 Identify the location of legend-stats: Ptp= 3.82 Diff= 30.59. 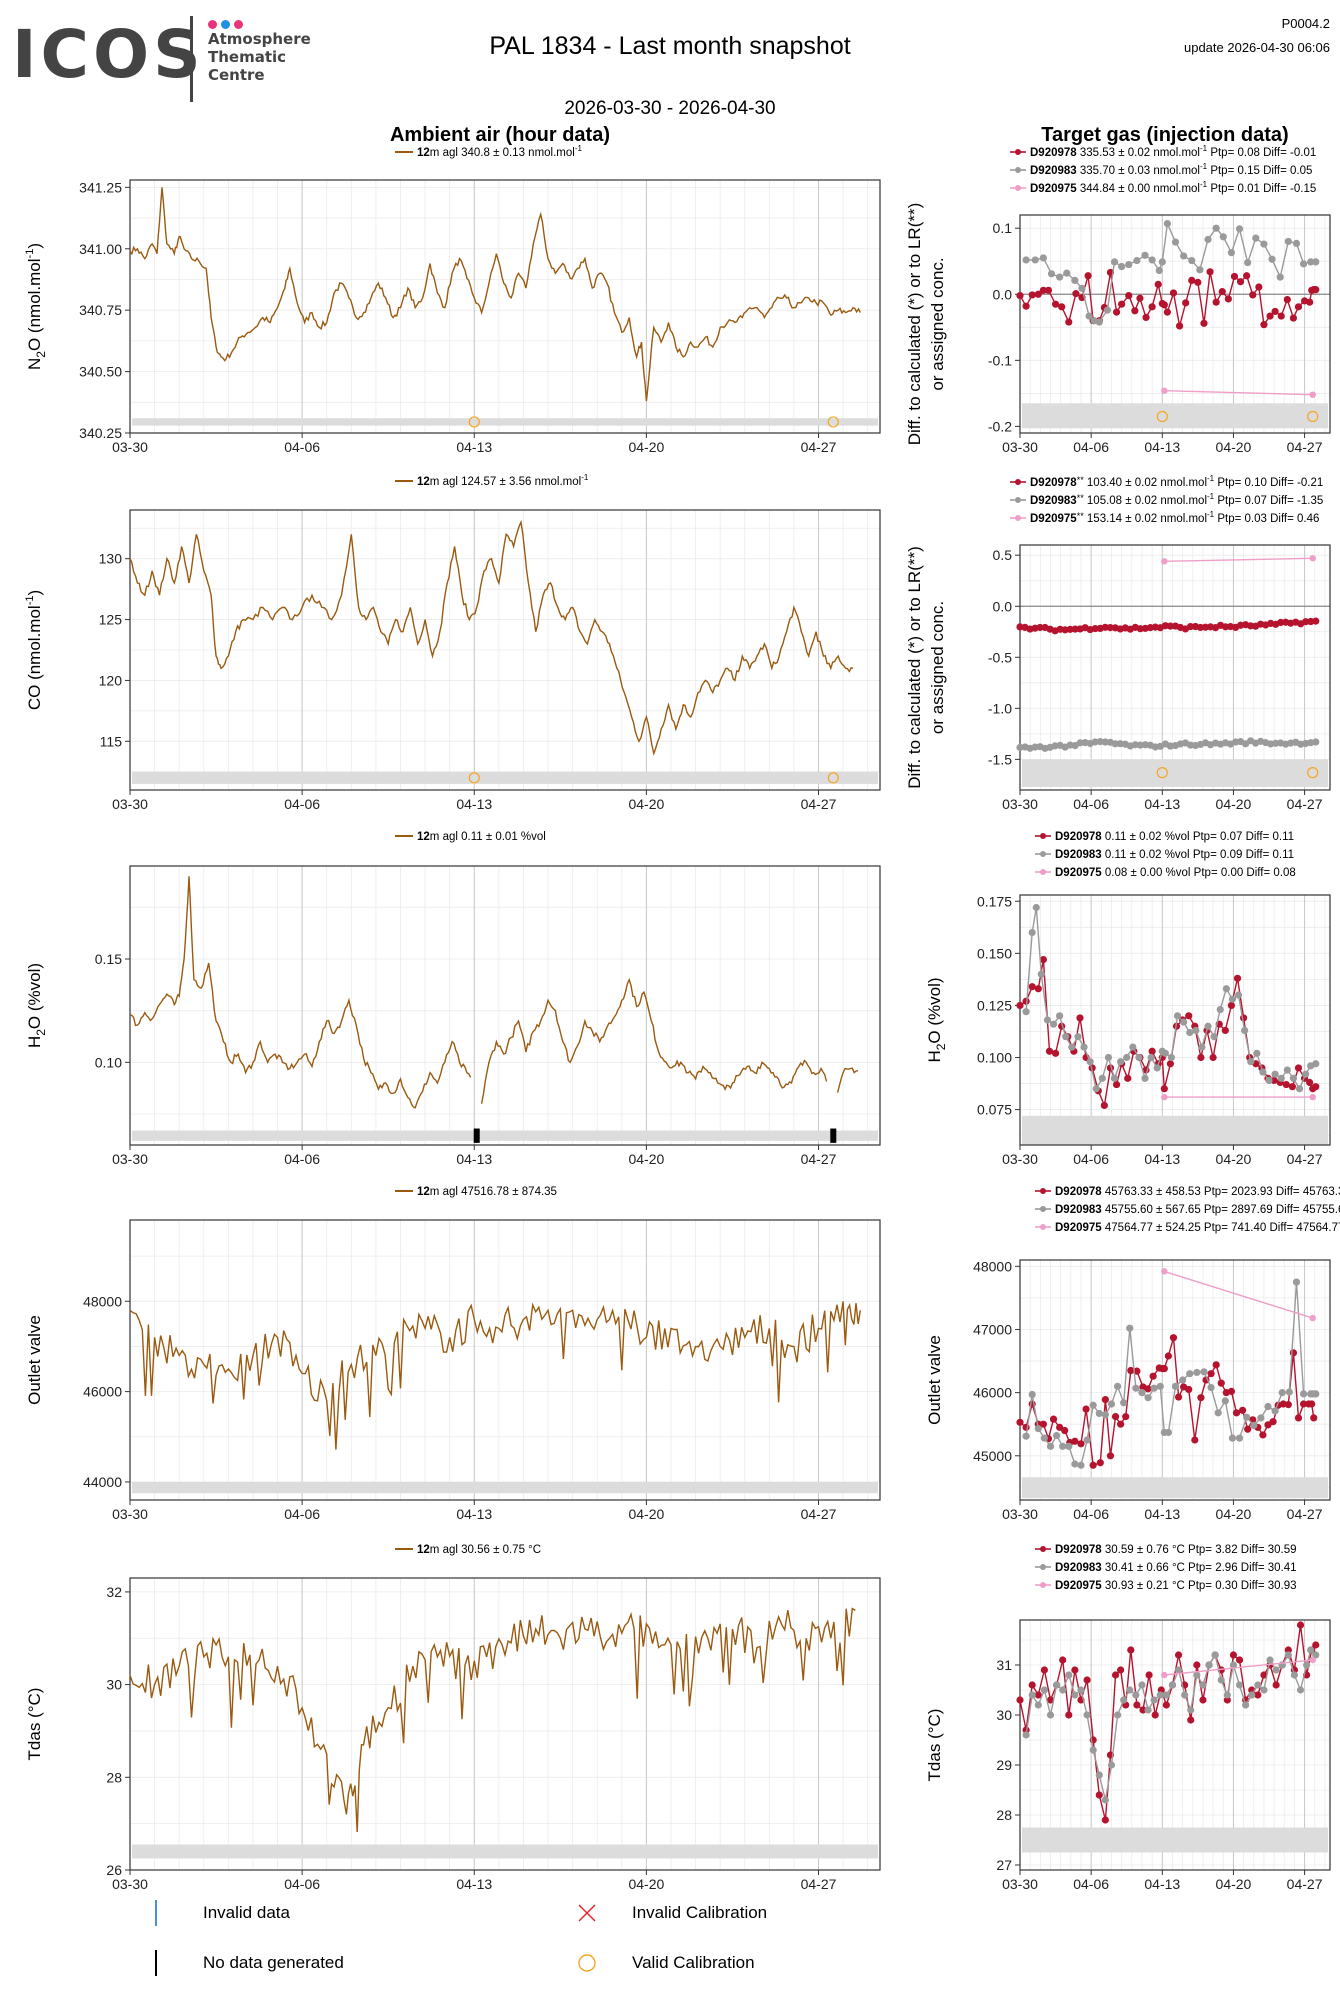
(1241, 1550).